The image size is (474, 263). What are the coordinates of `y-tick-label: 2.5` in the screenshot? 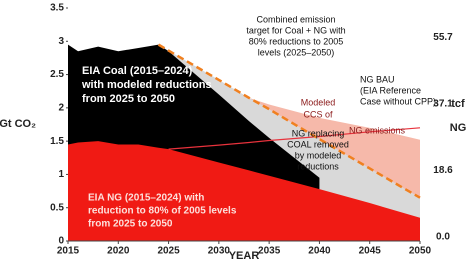 It's located at (57, 74).